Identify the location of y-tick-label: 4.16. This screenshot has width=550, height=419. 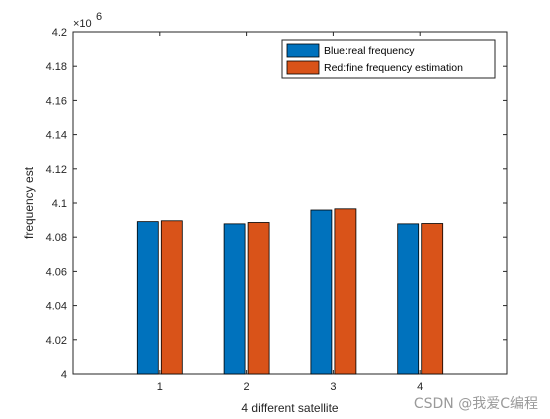
(56, 101).